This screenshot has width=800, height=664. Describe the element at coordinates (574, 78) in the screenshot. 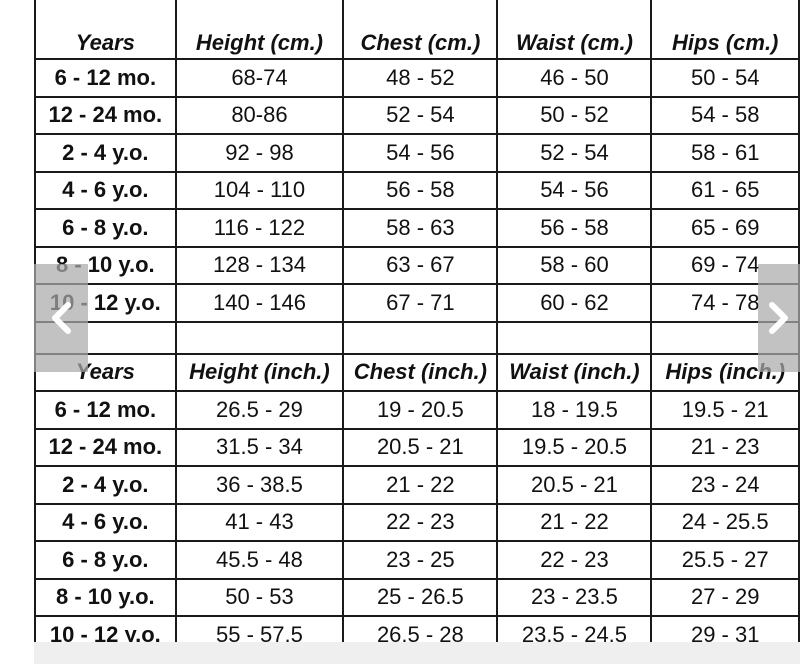

I see `measurement-cell: 46 - 50` at that location.